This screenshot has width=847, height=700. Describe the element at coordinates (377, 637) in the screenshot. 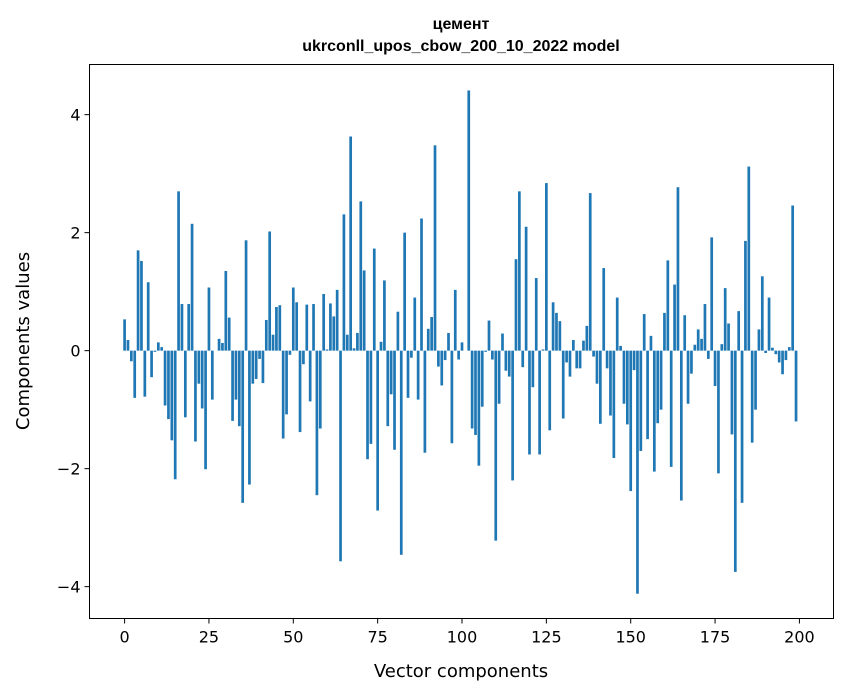

I see `x-tick-label: 75` at that location.